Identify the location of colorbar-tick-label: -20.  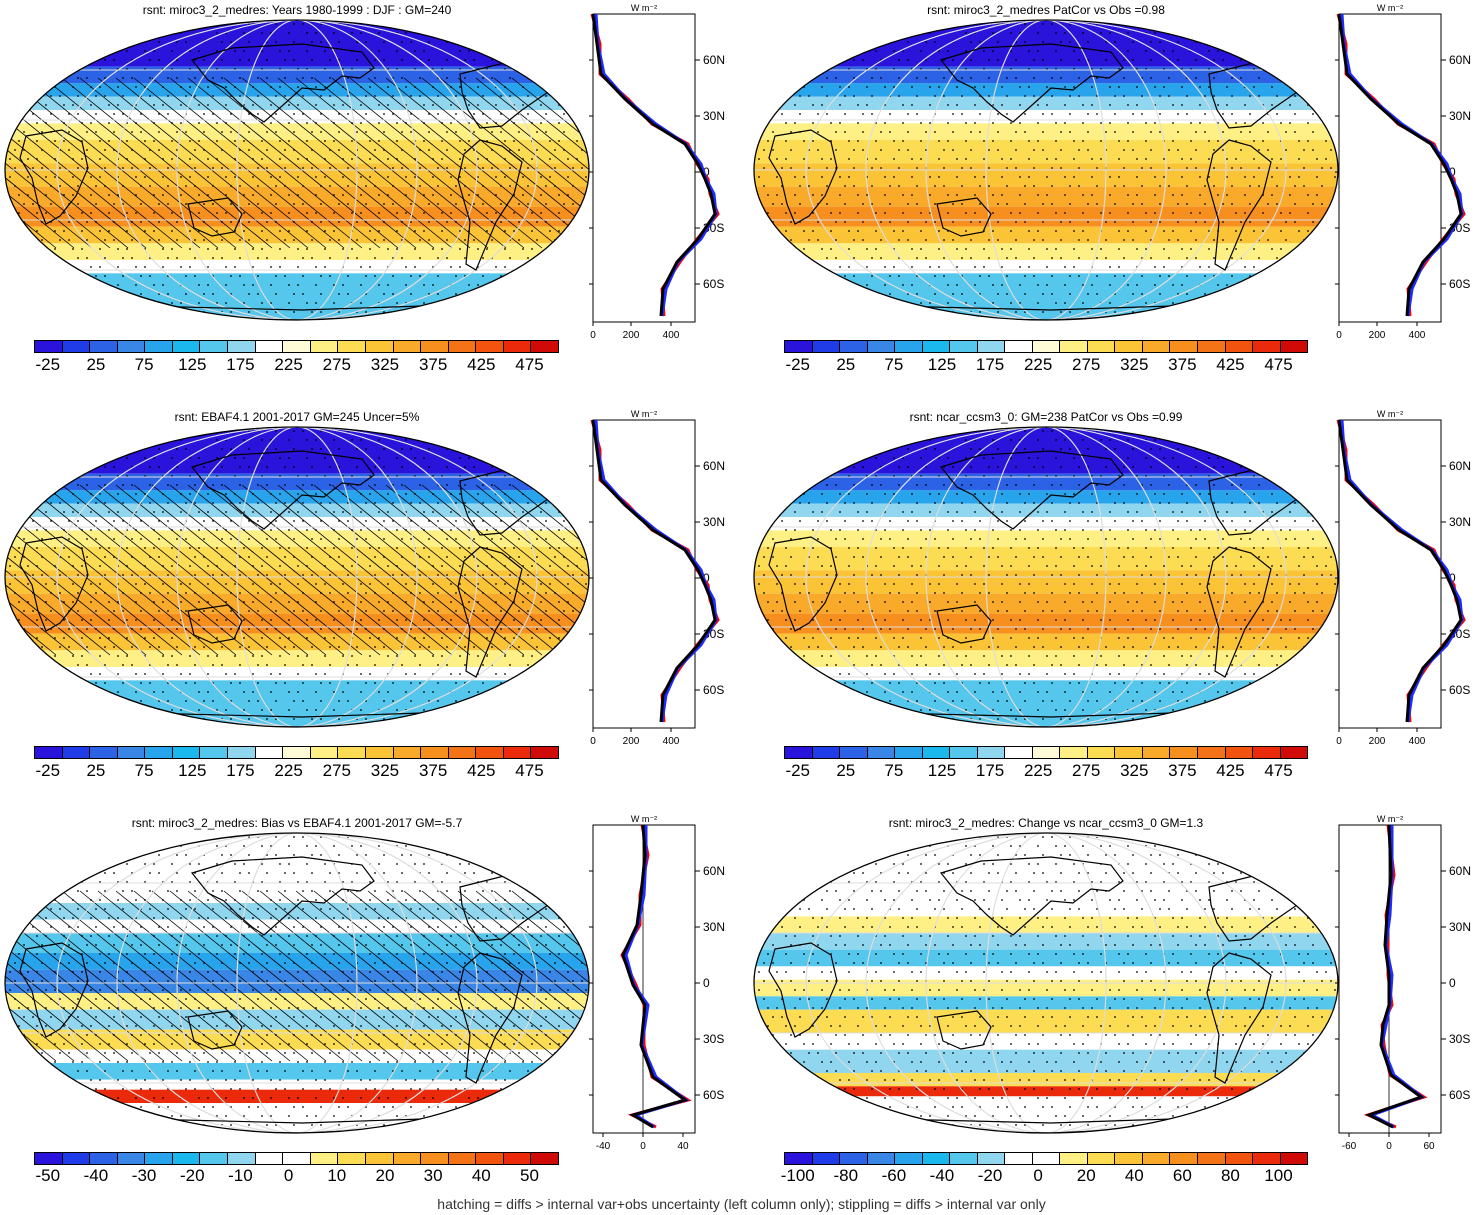
(192, 1175).